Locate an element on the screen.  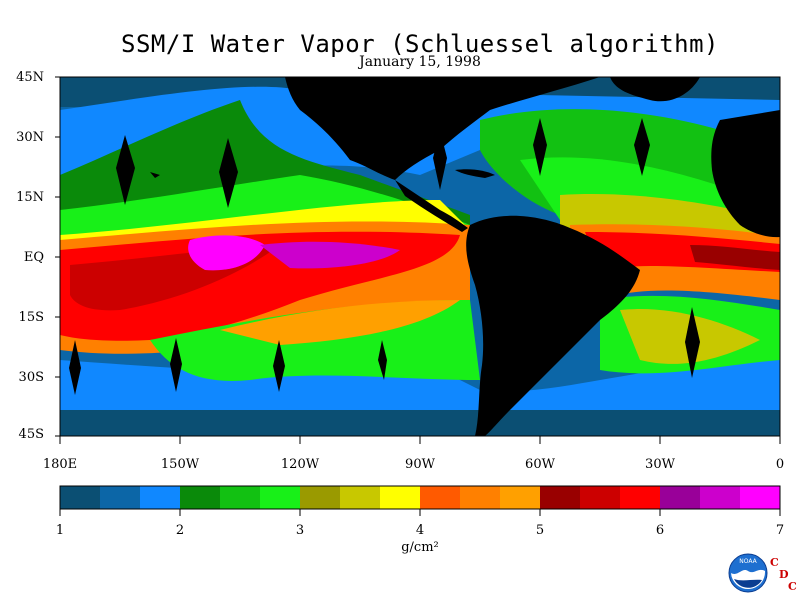
north-america is located at coordinates (442, 128).